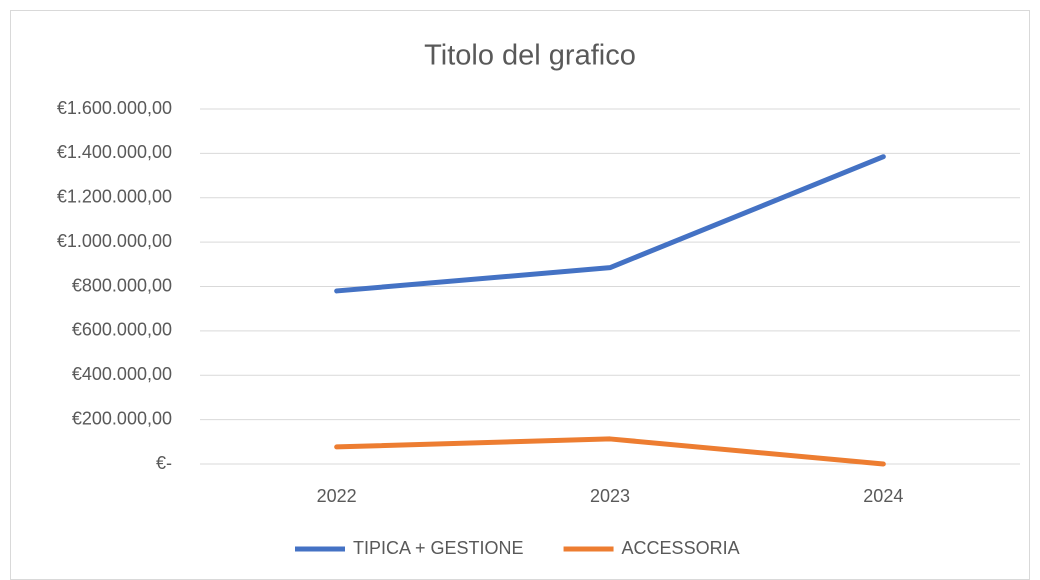  I want to click on chart-title: Titolo del grafico, so click(530, 56).